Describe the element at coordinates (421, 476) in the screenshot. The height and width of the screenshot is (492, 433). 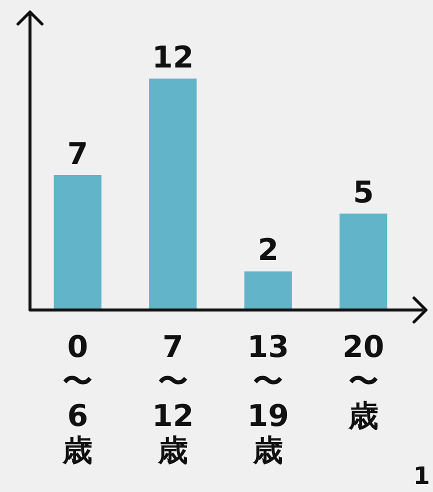
I see `text: 1` at that location.